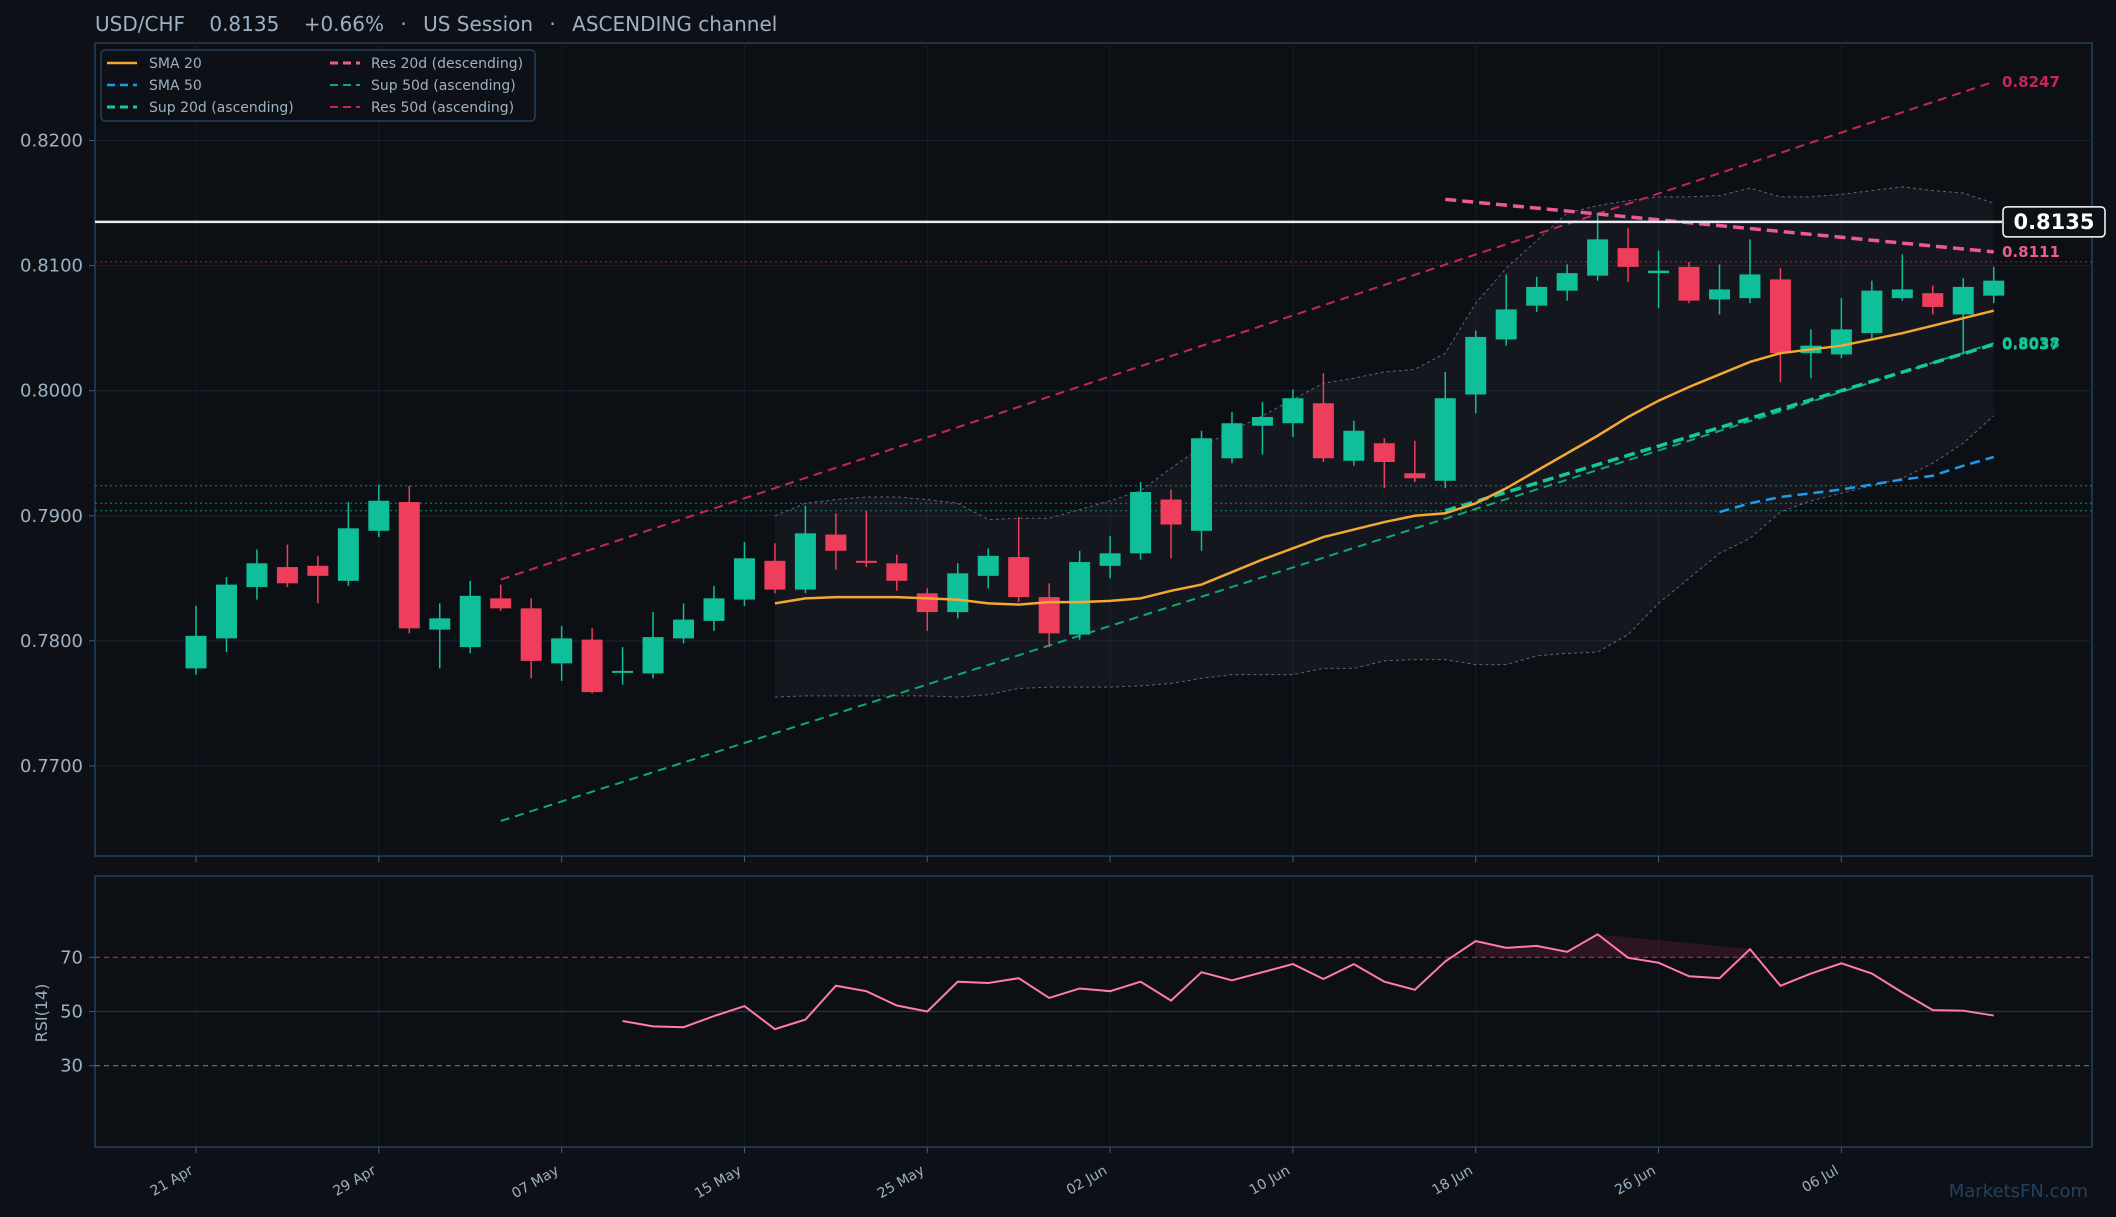  I want to click on title-price: 0.8135, so click(244, 24).